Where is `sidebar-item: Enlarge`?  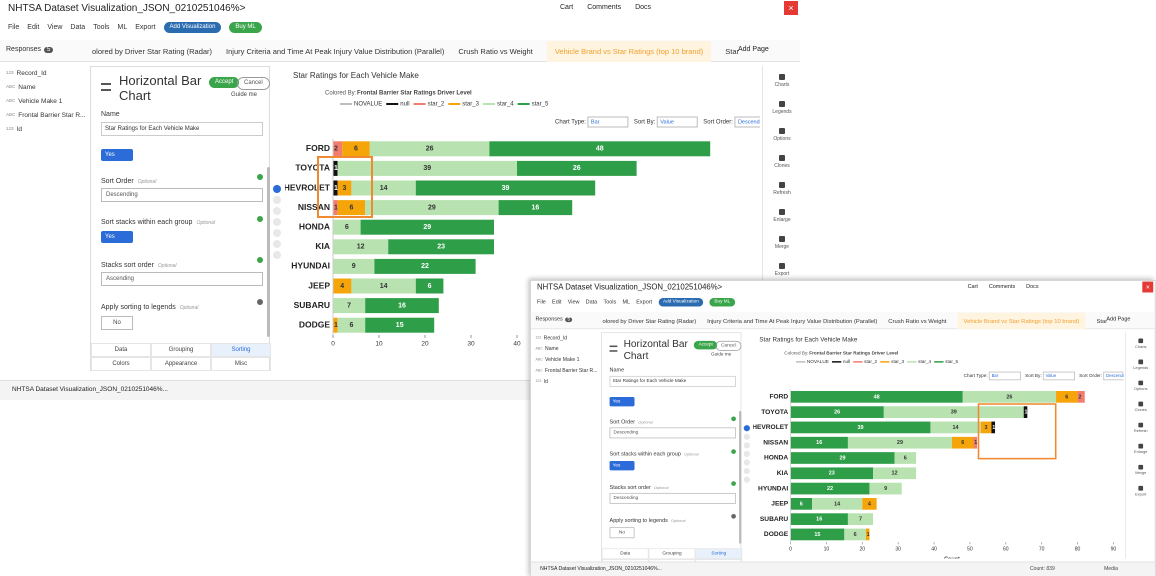
sidebar-item: Enlarge is located at coordinates (1141, 449).